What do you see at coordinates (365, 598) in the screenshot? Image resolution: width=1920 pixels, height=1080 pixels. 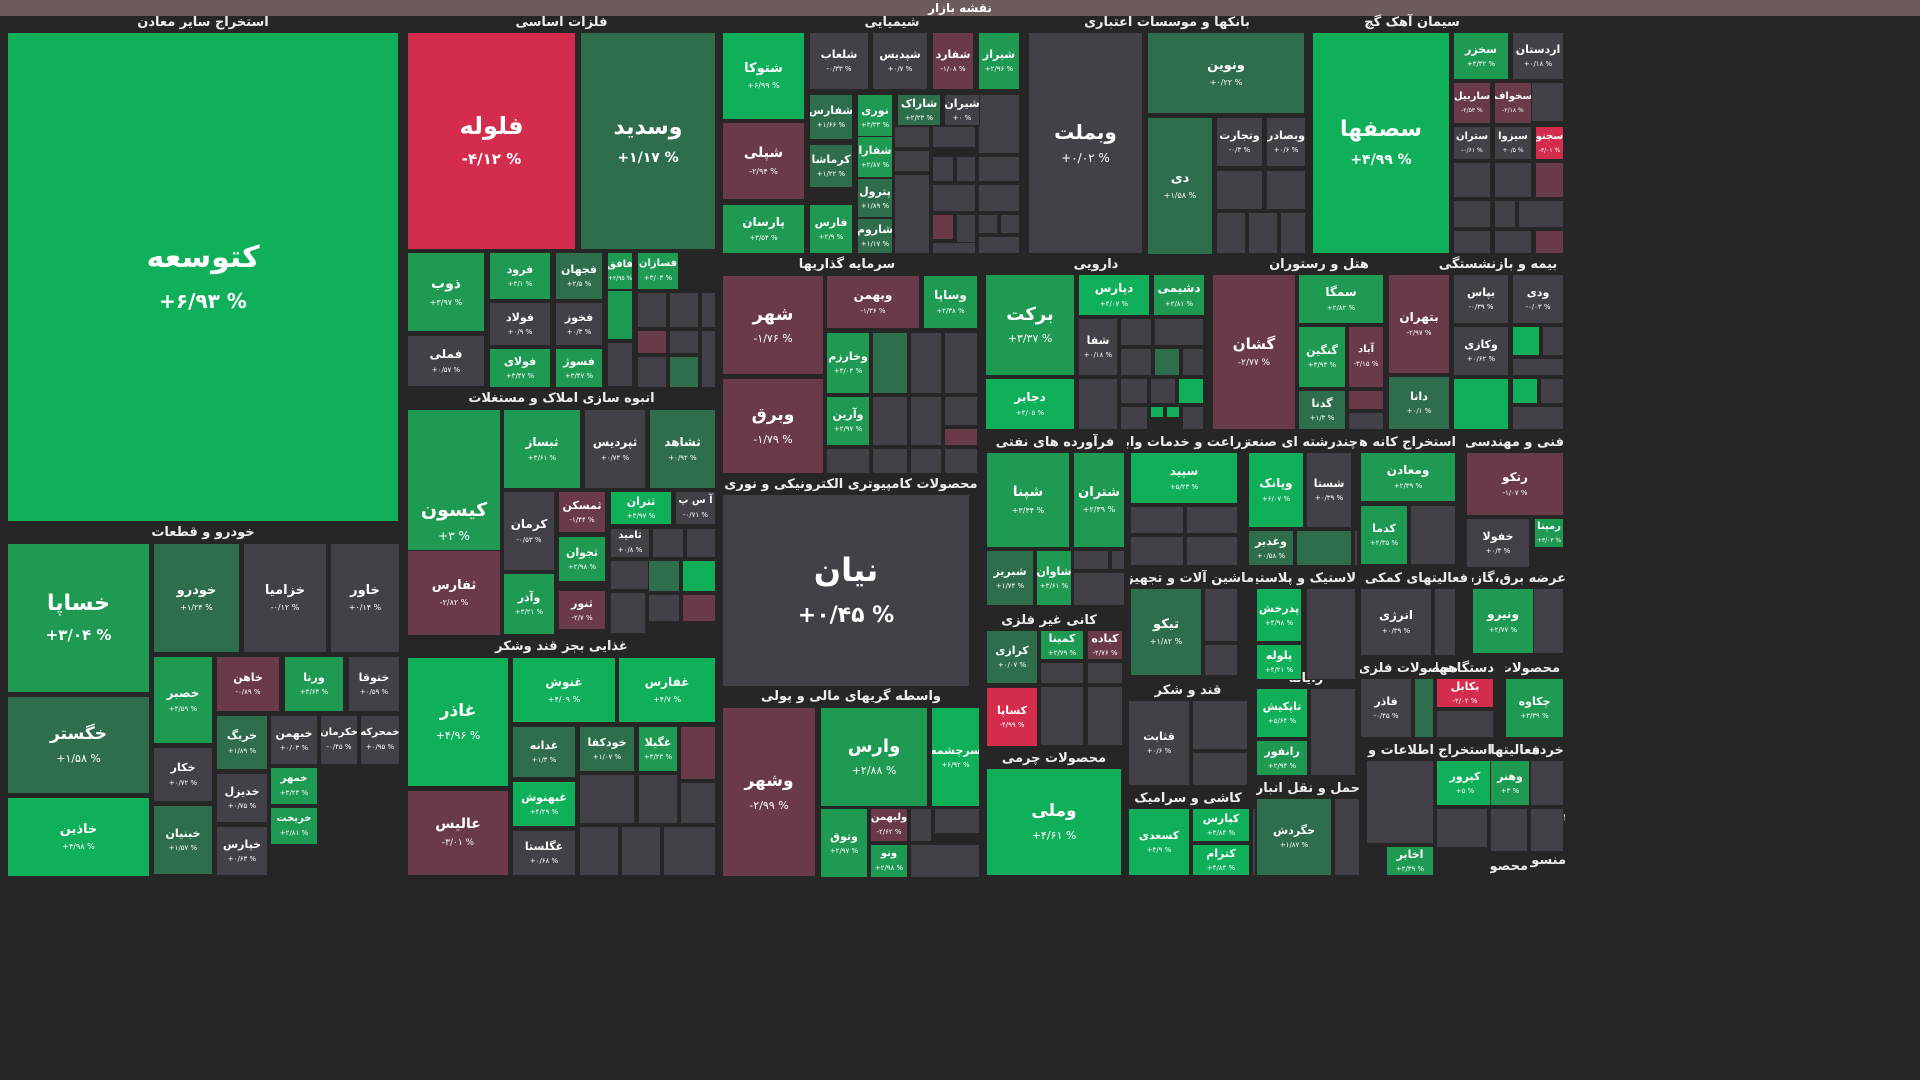 I see `stock-tile: خاور +۰/۱۴ %` at bounding box center [365, 598].